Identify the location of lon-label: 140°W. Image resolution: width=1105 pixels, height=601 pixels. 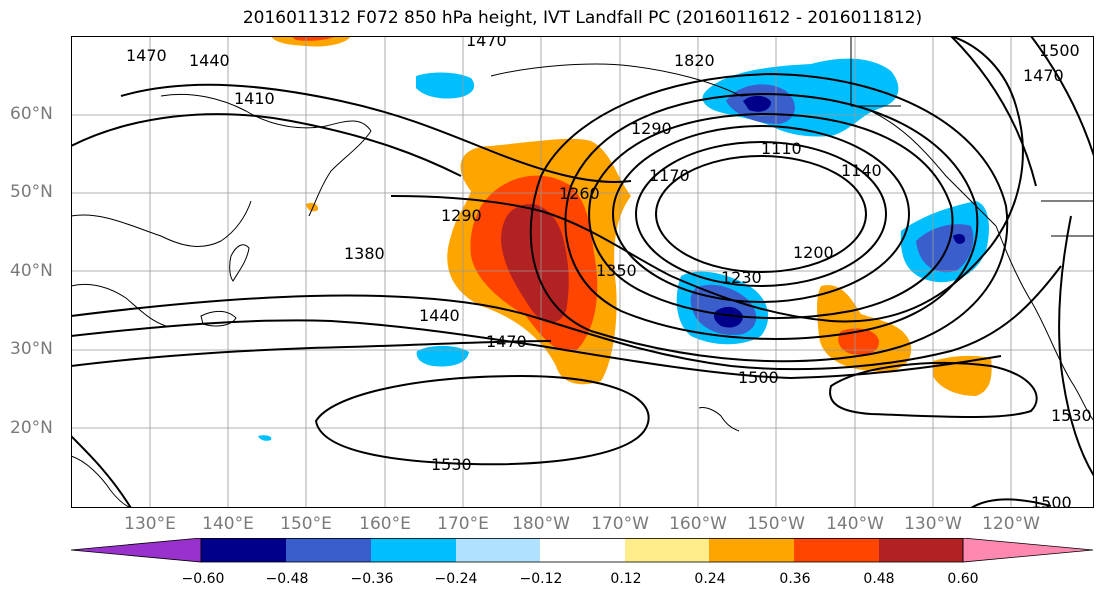
(855, 524).